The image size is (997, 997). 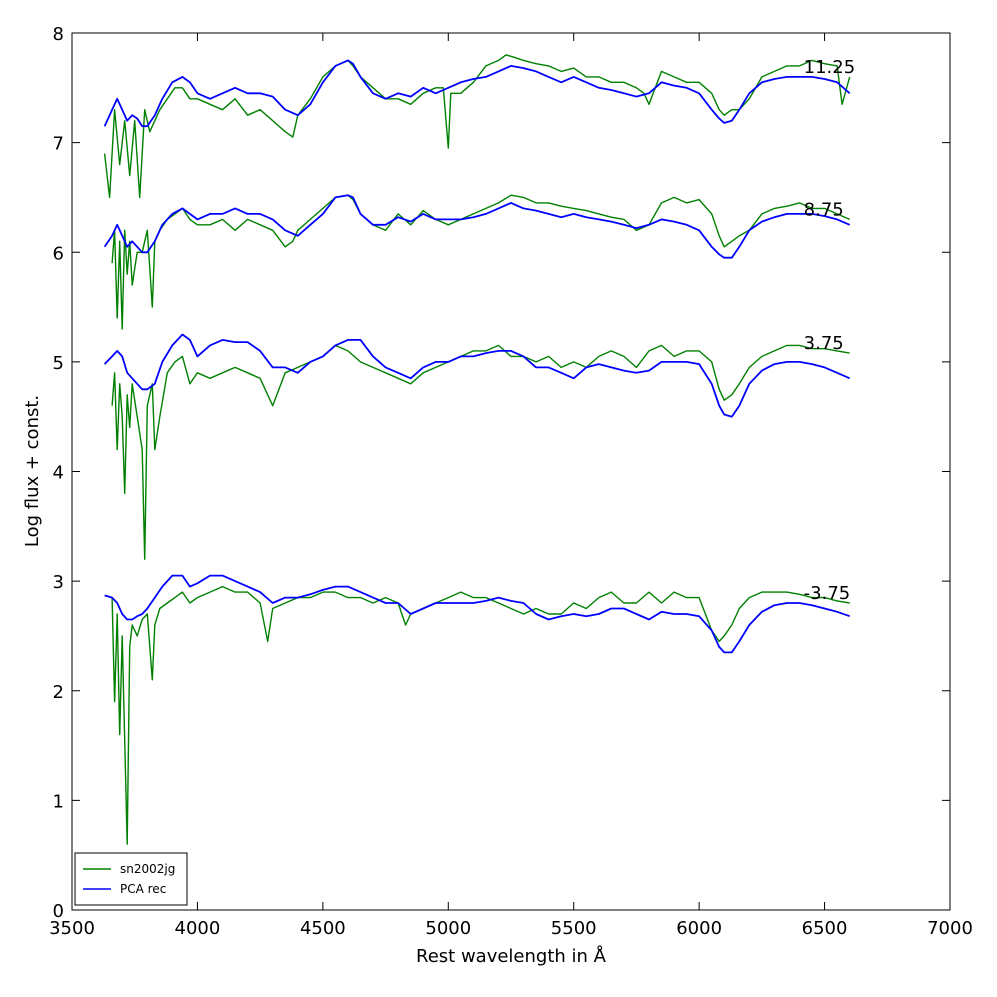 I want to click on phase-label: 8.75, so click(x=824, y=209).